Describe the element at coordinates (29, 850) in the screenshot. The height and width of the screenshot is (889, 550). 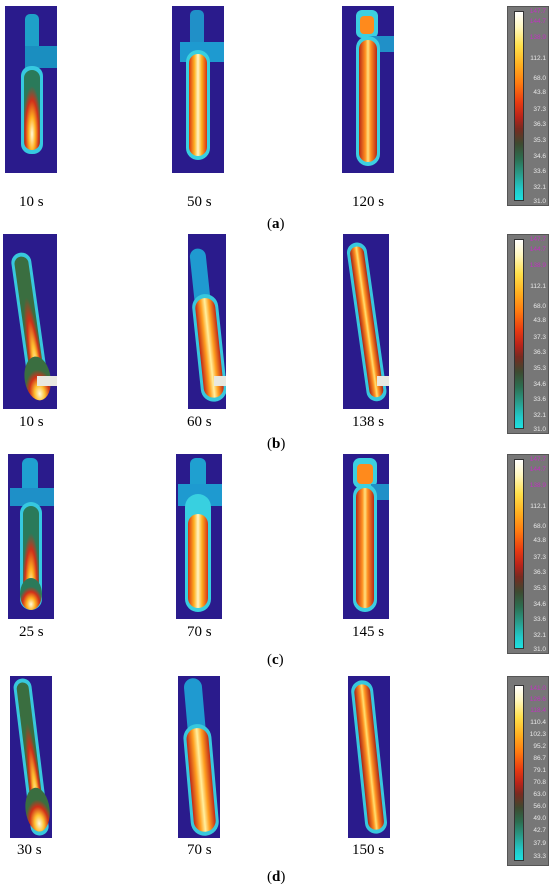
I see `timestamp-d-1: 30 s` at that location.